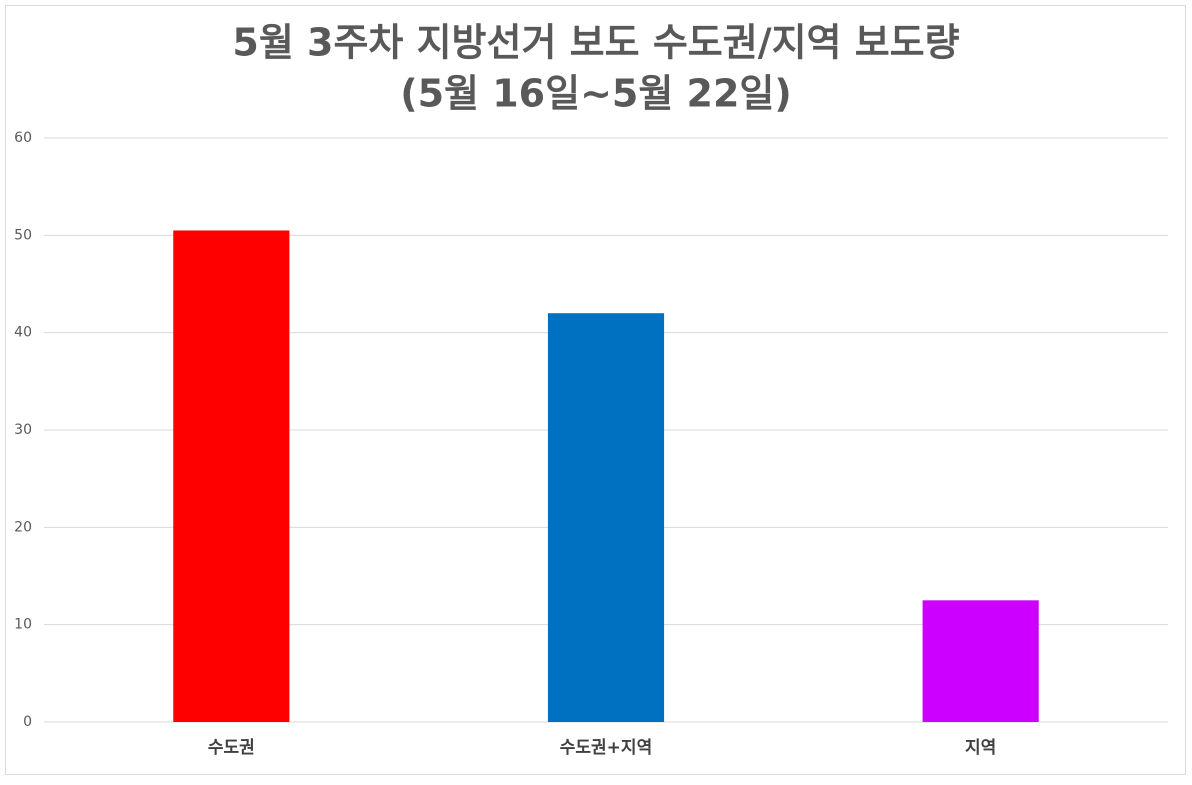 This screenshot has width=1192, height=785. I want to click on chart-title: 5월 3주차 지방선거 보도 수도권/지역 보도량, so click(595, 43).